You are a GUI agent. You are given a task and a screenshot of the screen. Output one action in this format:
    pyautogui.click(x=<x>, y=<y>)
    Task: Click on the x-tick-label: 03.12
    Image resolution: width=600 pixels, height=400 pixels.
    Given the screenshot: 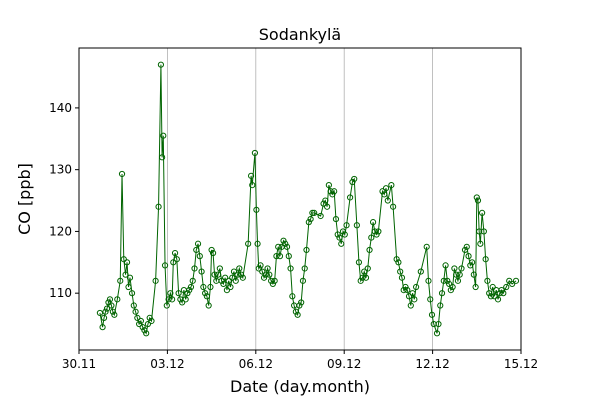 What is the action you would take?
    pyautogui.click(x=167, y=364)
    